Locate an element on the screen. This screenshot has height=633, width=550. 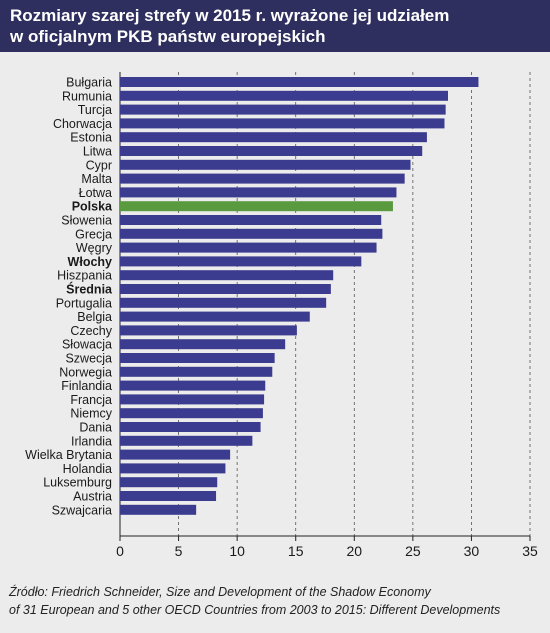
category-label-2: Turcja is located at coordinates (95, 110).